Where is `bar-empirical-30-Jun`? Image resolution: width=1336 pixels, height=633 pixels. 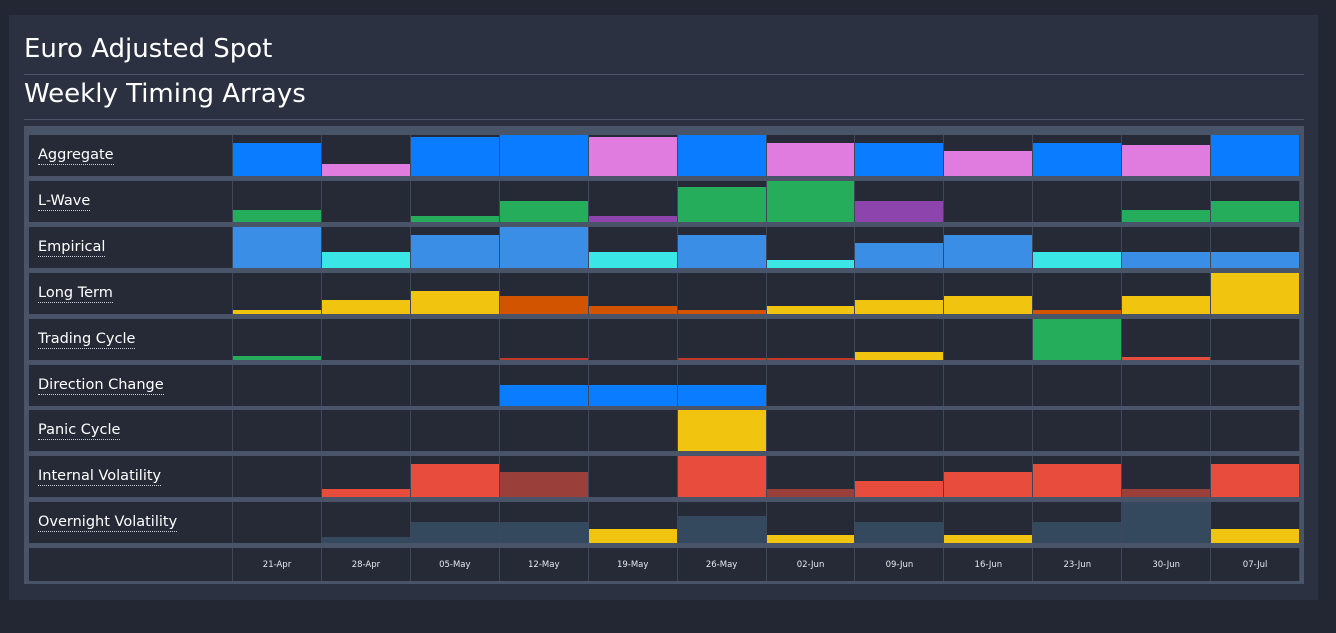
bar-empirical-30-Jun is located at coordinates (1166, 259).